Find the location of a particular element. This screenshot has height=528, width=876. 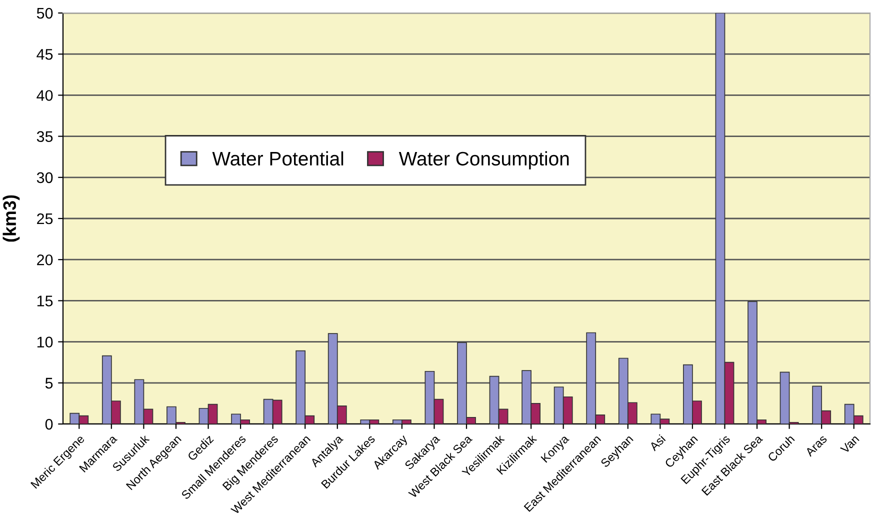

x-tick-label: Van is located at coordinates (850, 444).